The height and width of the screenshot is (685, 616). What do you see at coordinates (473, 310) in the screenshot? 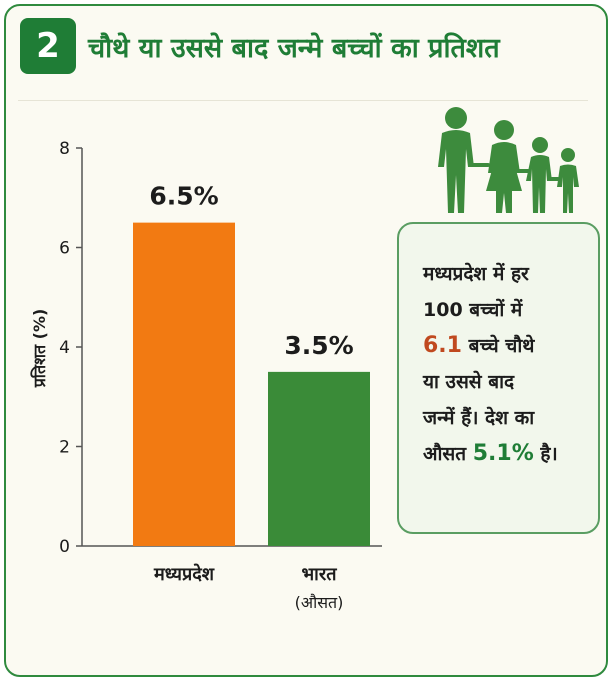
I see `callout-line: 100 बच्चों में` at bounding box center [473, 310].